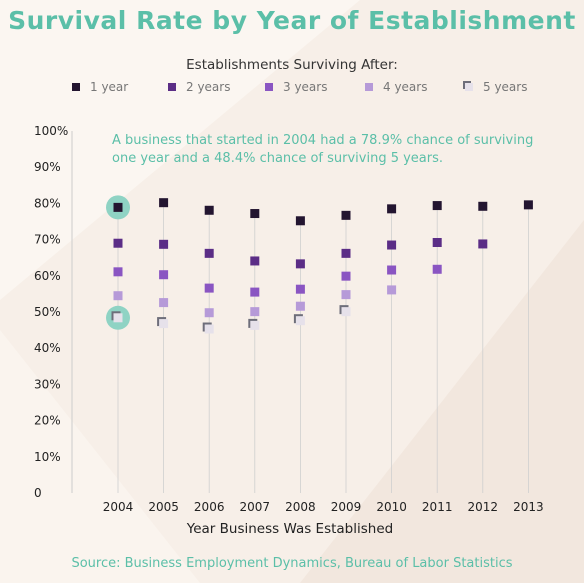 The height and width of the screenshot is (583, 584). I want to click on legend-label: 4 years, so click(405, 87).